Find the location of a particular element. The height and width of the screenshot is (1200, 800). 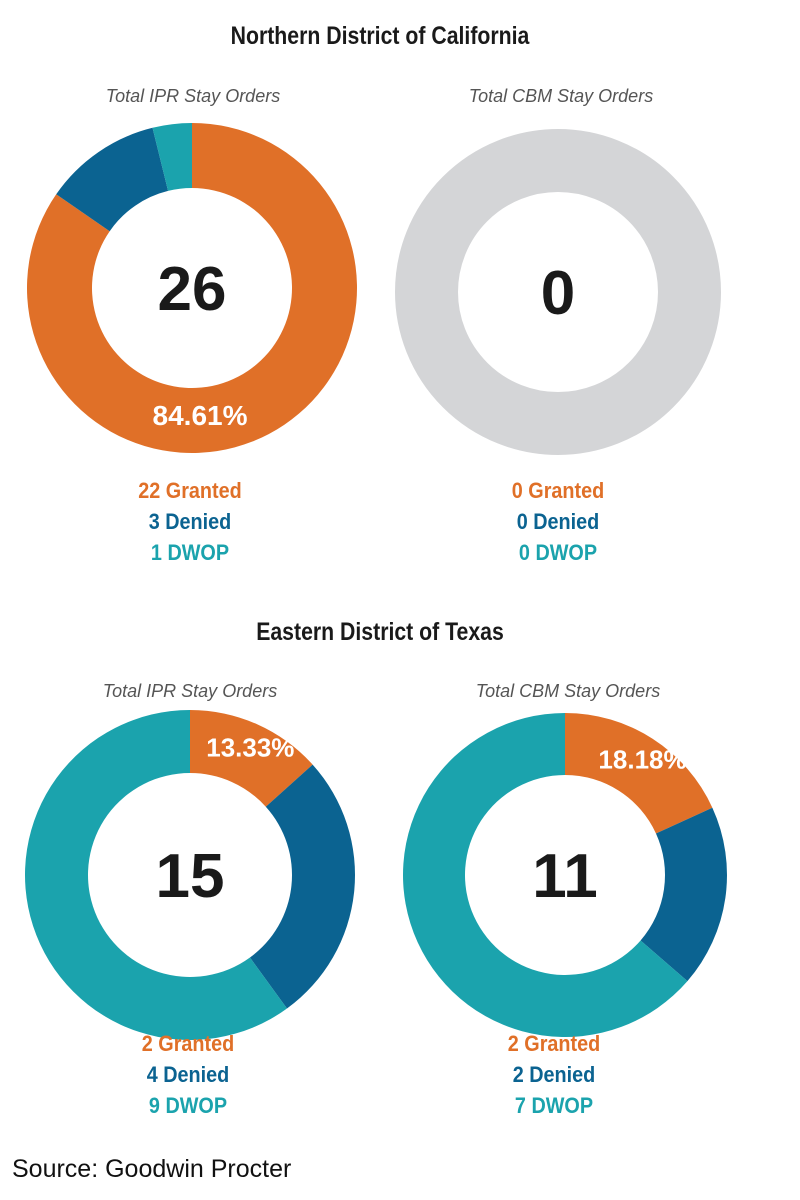

total-label: 26 is located at coordinates (192, 289).